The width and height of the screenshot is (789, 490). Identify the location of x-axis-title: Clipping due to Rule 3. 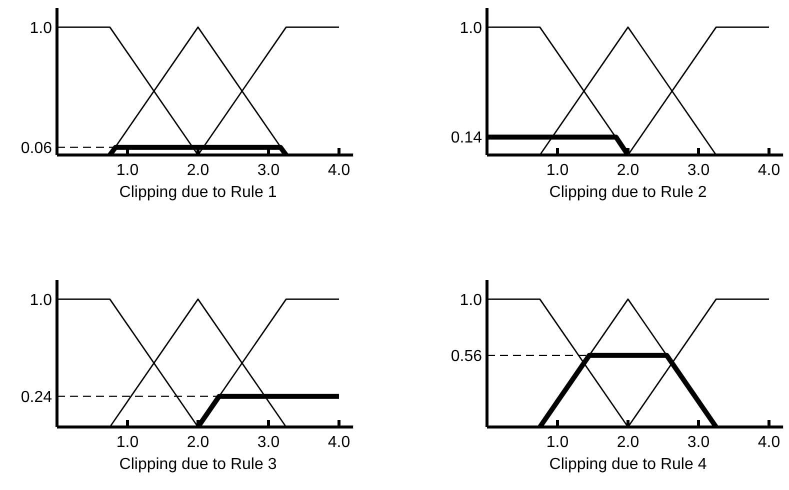
(198, 464).